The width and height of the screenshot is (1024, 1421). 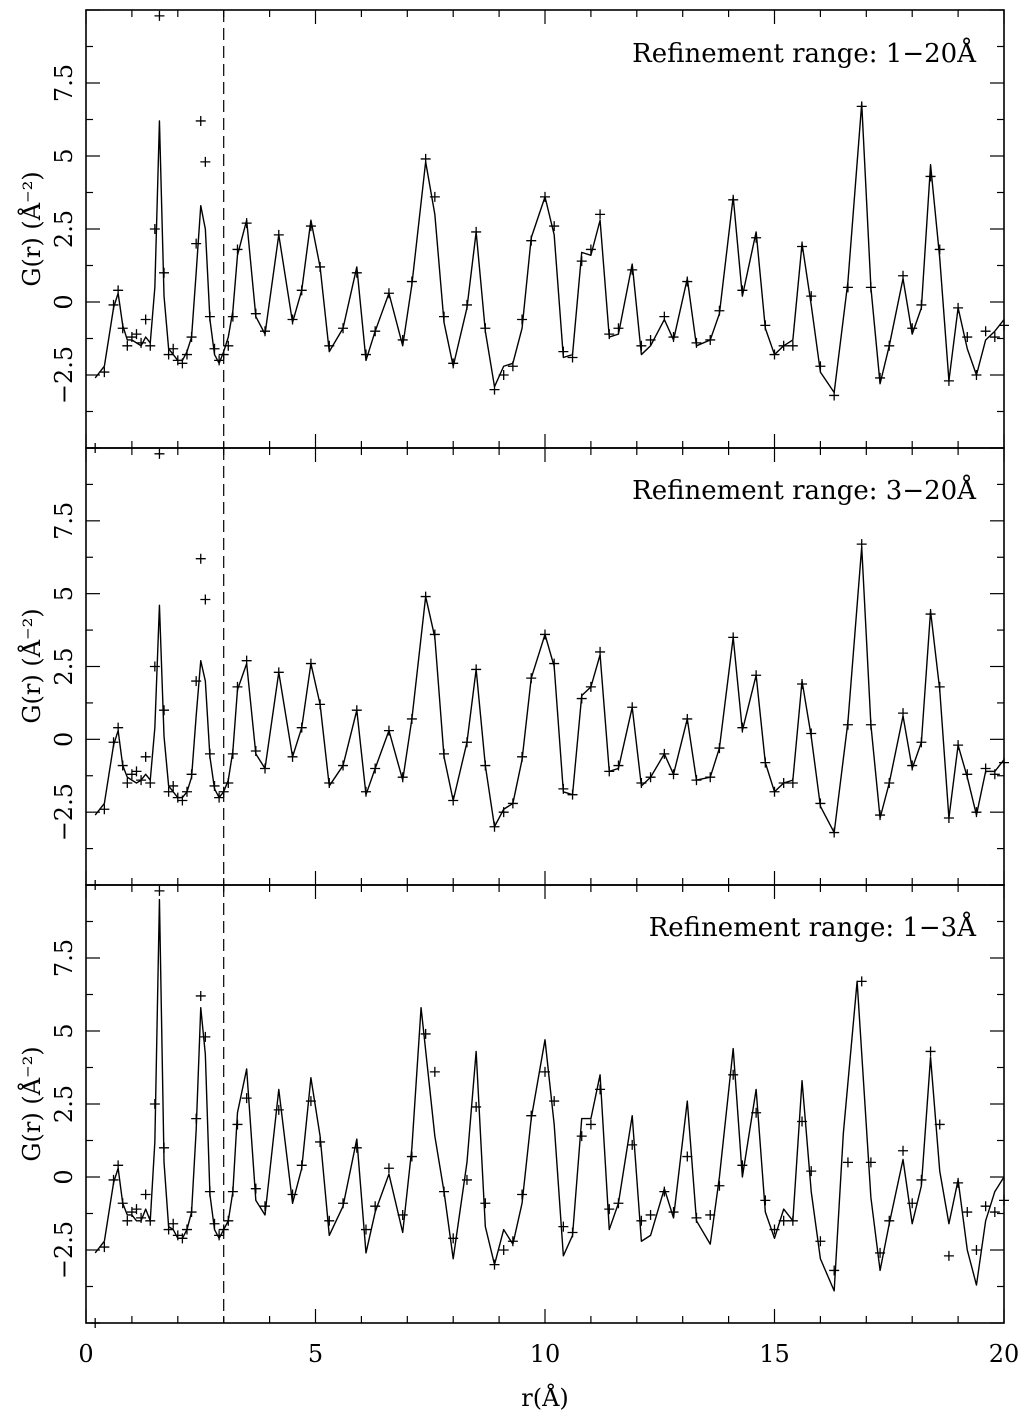 I want to click on y-tick-labels: −2.5 0 2.5 5 7.5, so click(x=64, y=234).